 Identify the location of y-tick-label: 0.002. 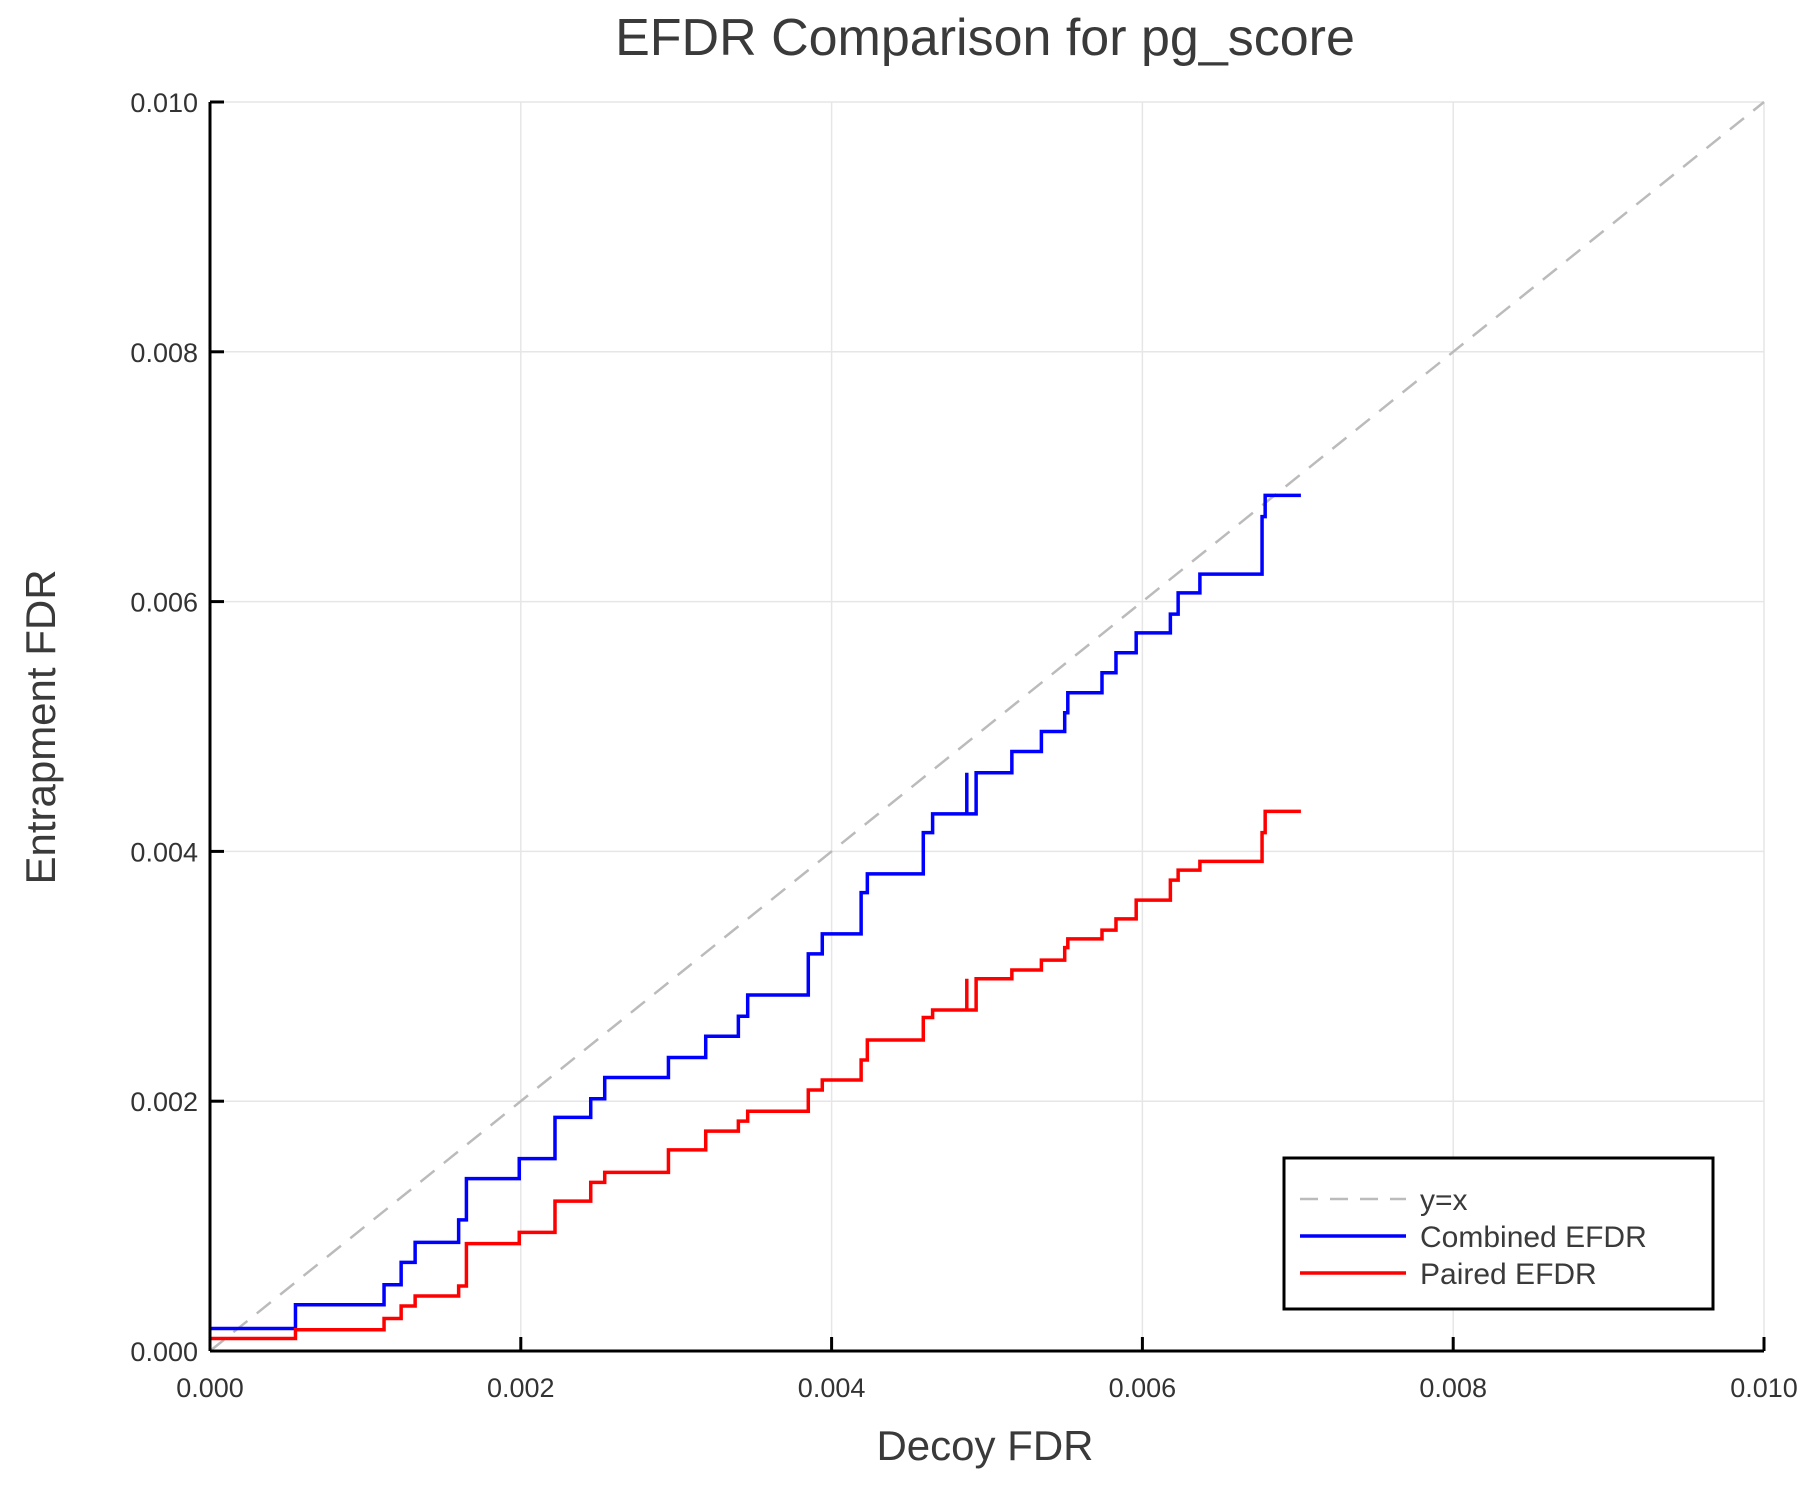
(164, 1102).